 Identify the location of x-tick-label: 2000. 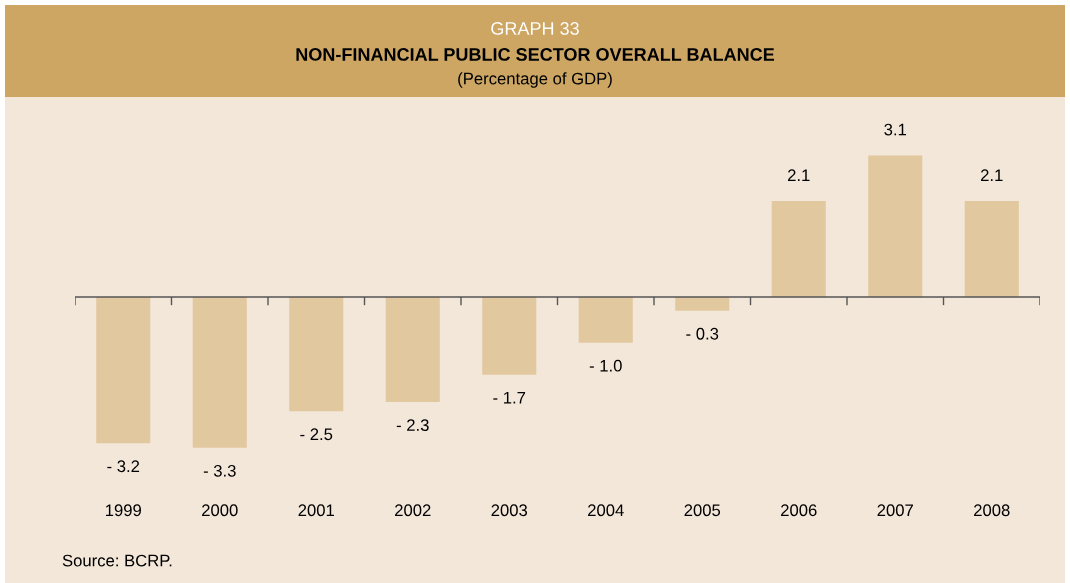
(220, 510).